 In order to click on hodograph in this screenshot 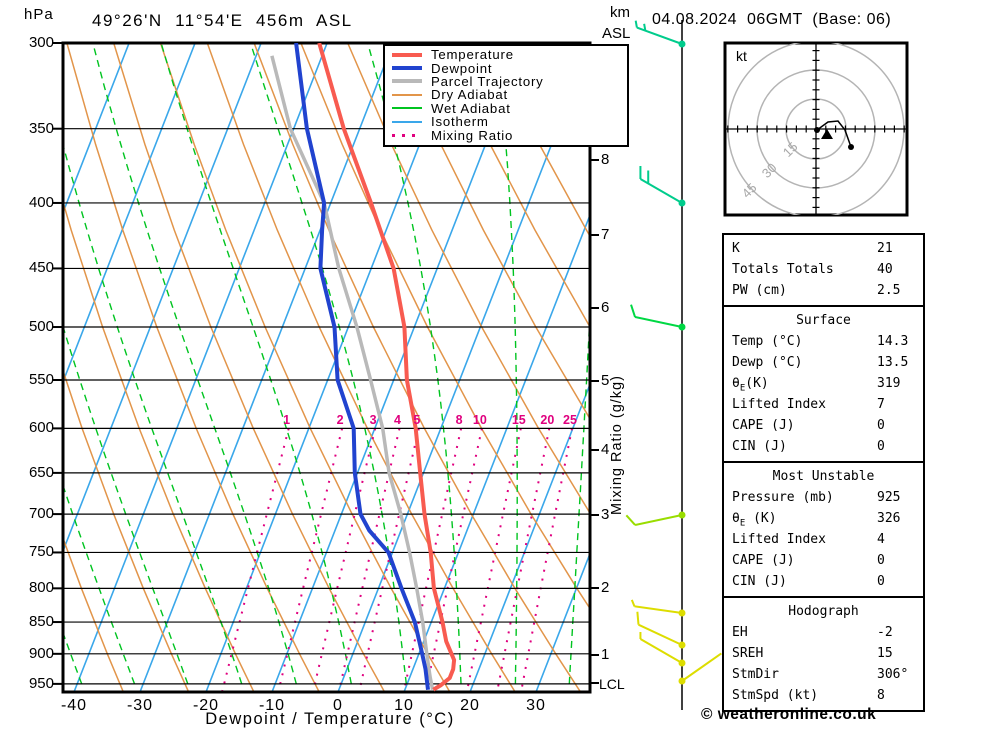, I will do `click(816, 129)`.